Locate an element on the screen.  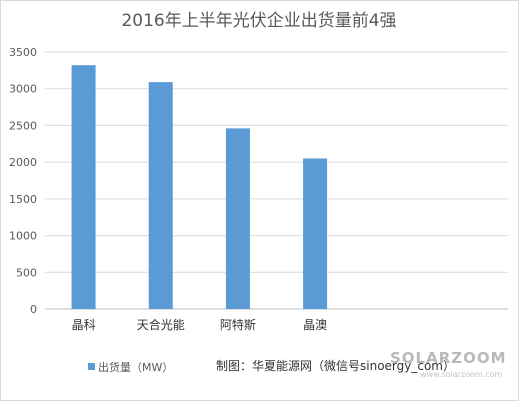
y-tick-label: 3000 is located at coordinates (23, 89).